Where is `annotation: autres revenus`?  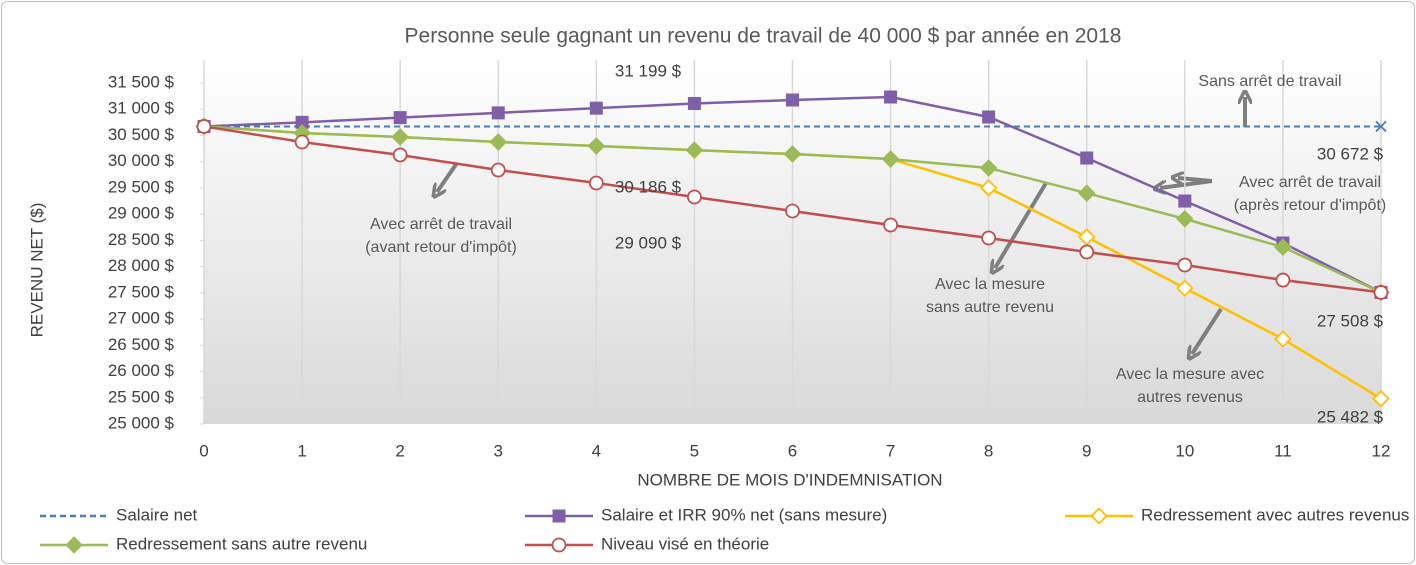
annotation: autres revenus is located at coordinates (1190, 397).